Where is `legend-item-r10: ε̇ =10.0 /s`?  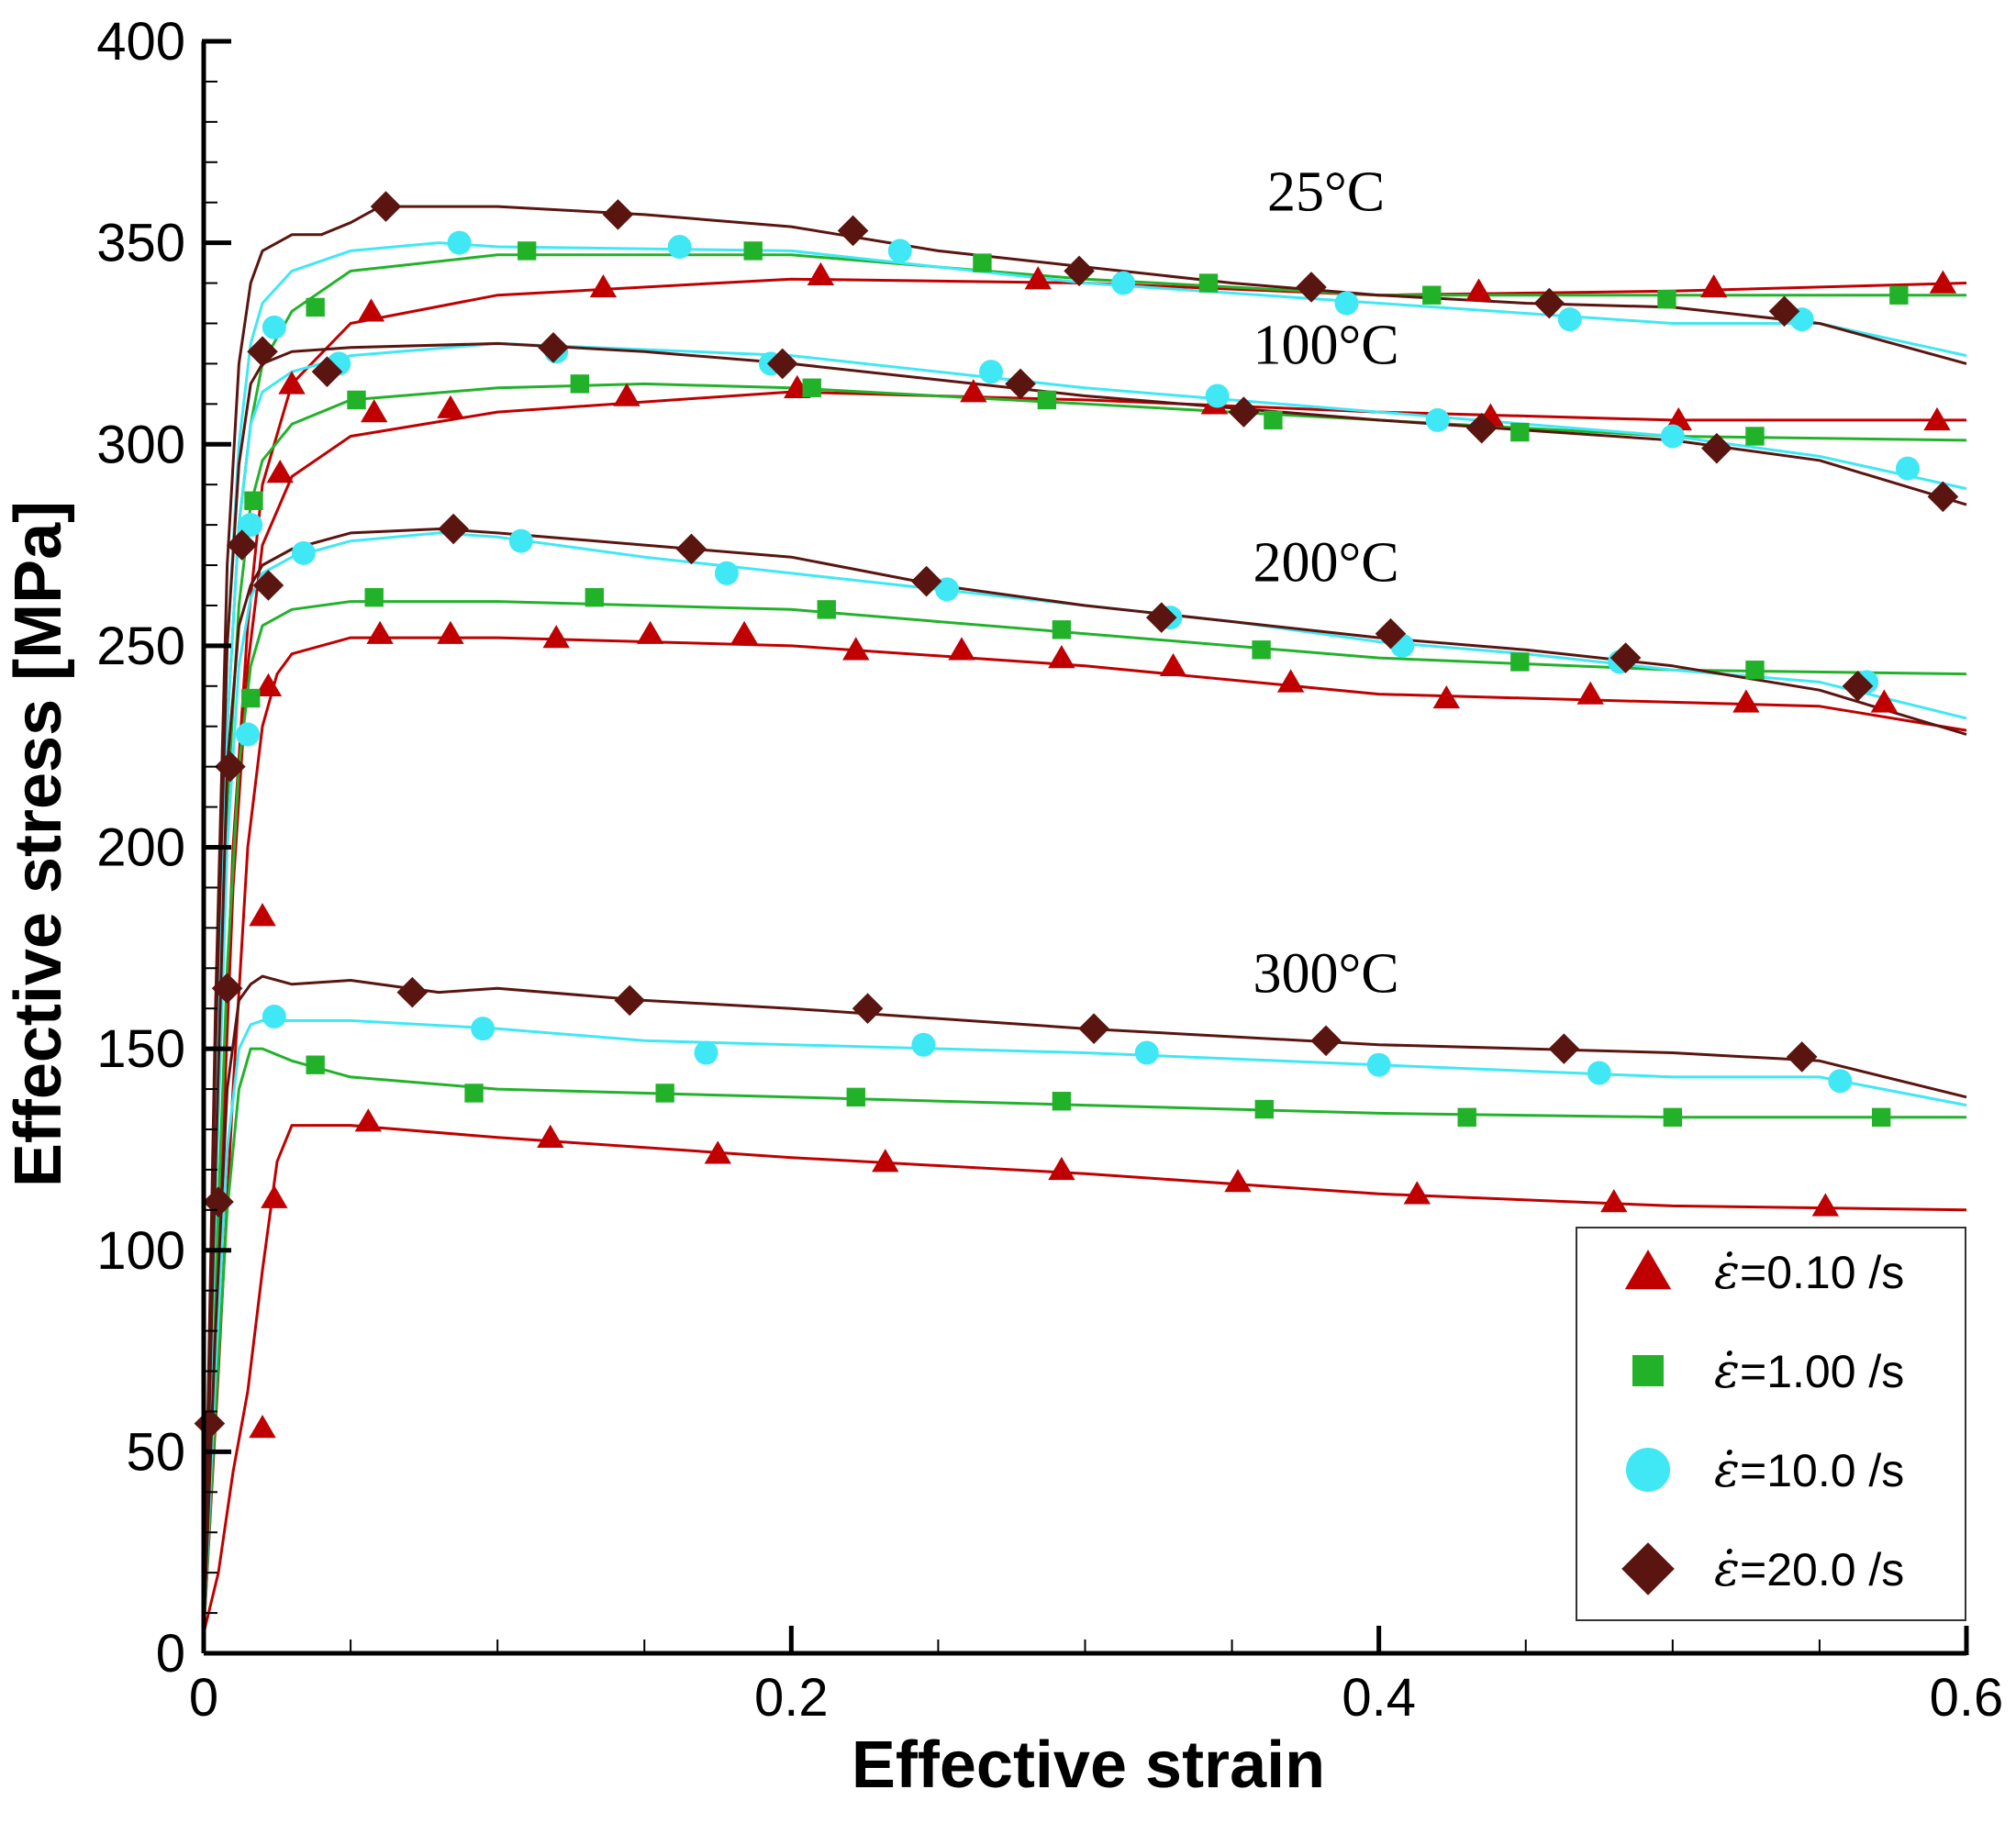
legend-item-r10: ε̇ =10.0 /s is located at coordinates (1765, 1471).